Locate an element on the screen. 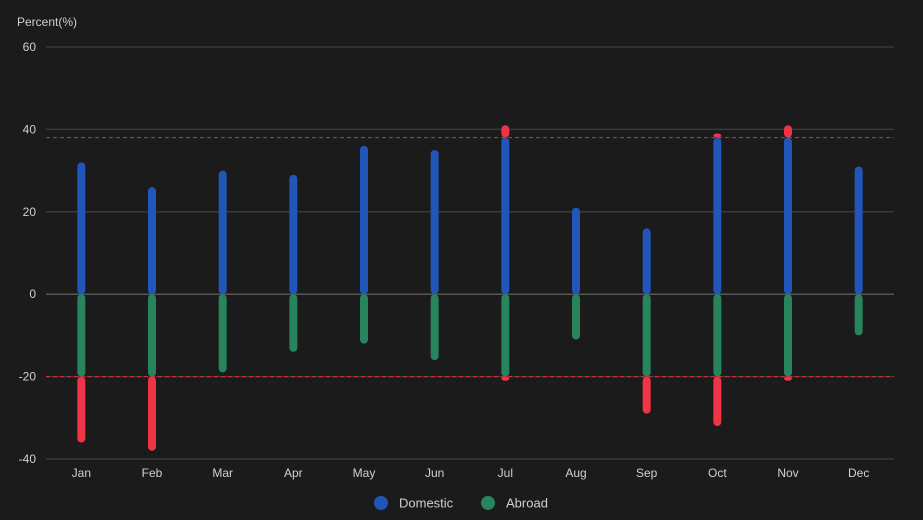 This screenshot has width=923, height=520. x-tick-label: Jul is located at coordinates (505, 473).